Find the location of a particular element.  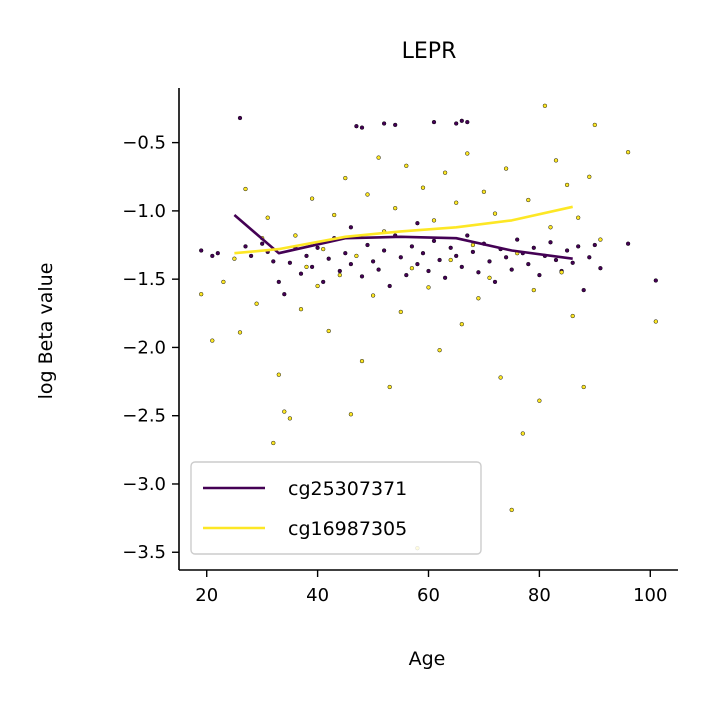

legend-label-cg16987305: cg16987305 is located at coordinates (347, 529).